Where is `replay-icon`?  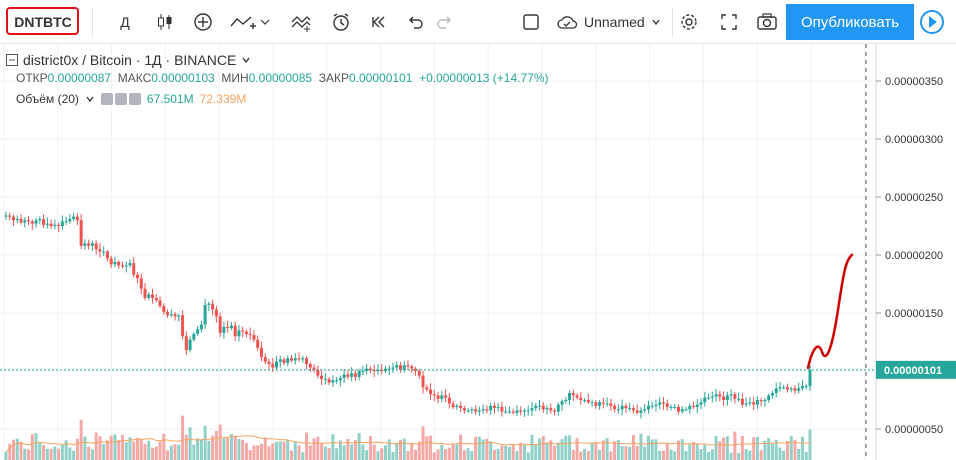
replay-icon is located at coordinates (379, 22).